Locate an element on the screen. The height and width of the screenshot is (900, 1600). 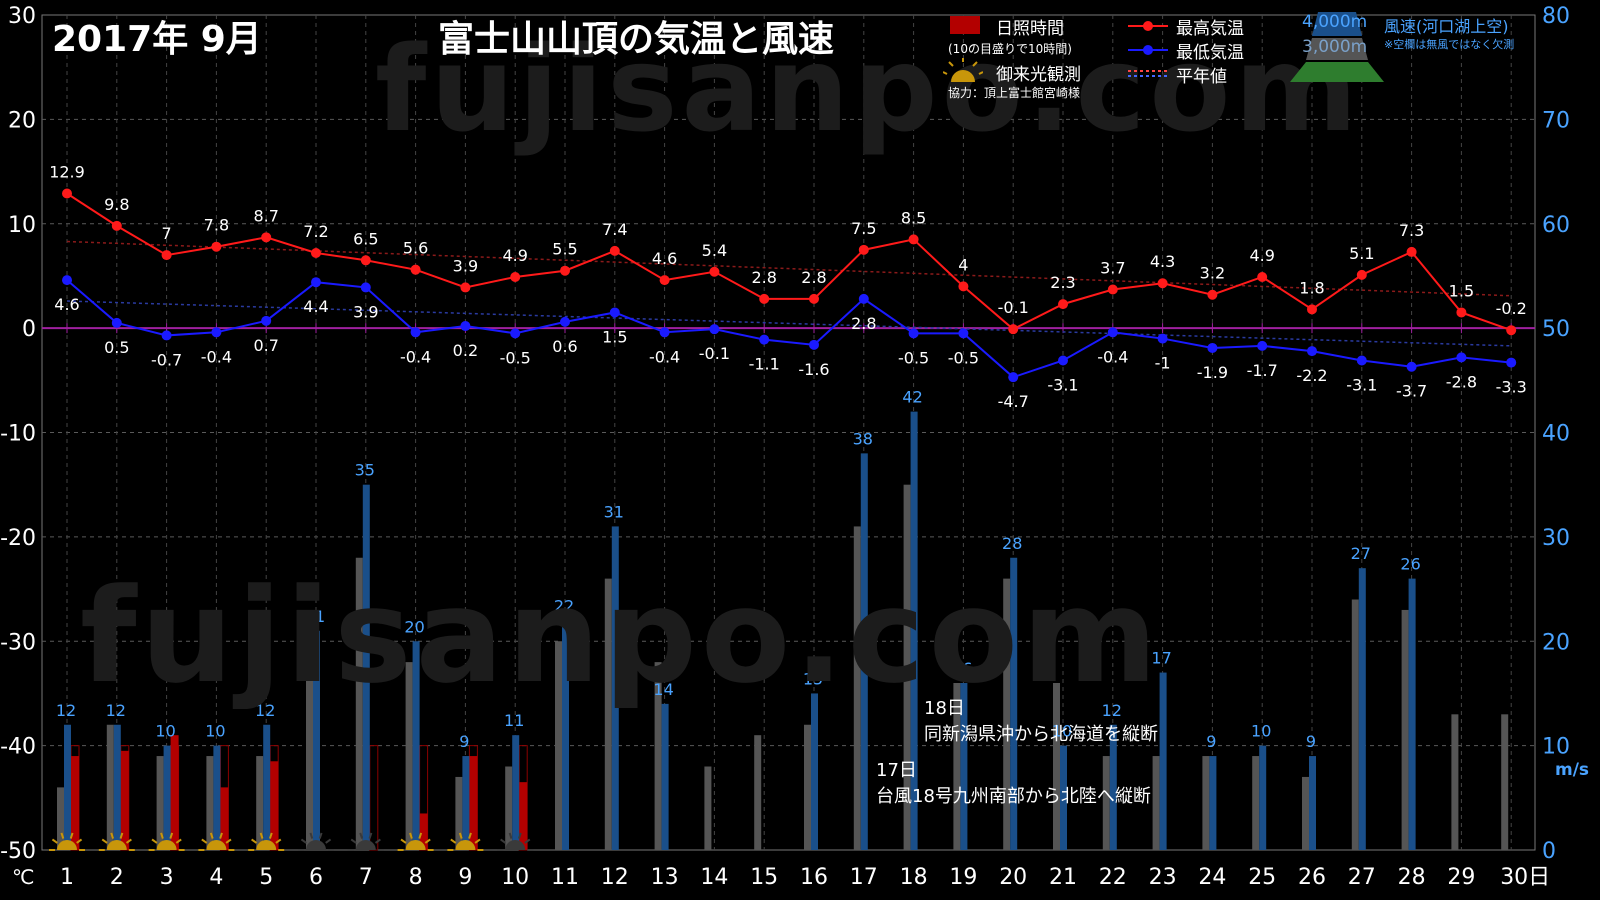
wind-4000m-value: 20 is located at coordinates (414, 626).